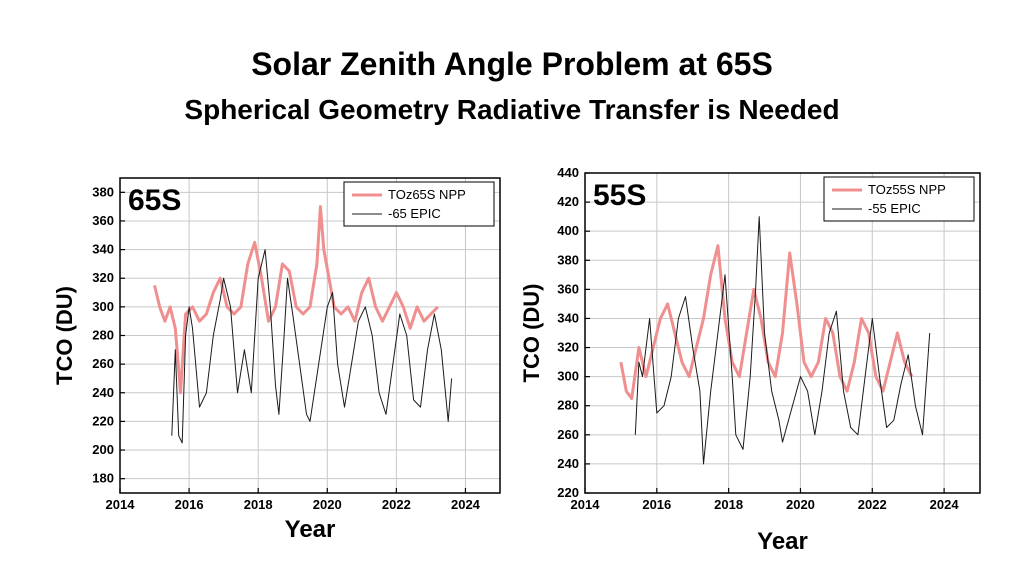 The width and height of the screenshot is (1024, 576). Describe the element at coordinates (568, 230) in the screenshot. I see `y-tick-label: 400` at that location.